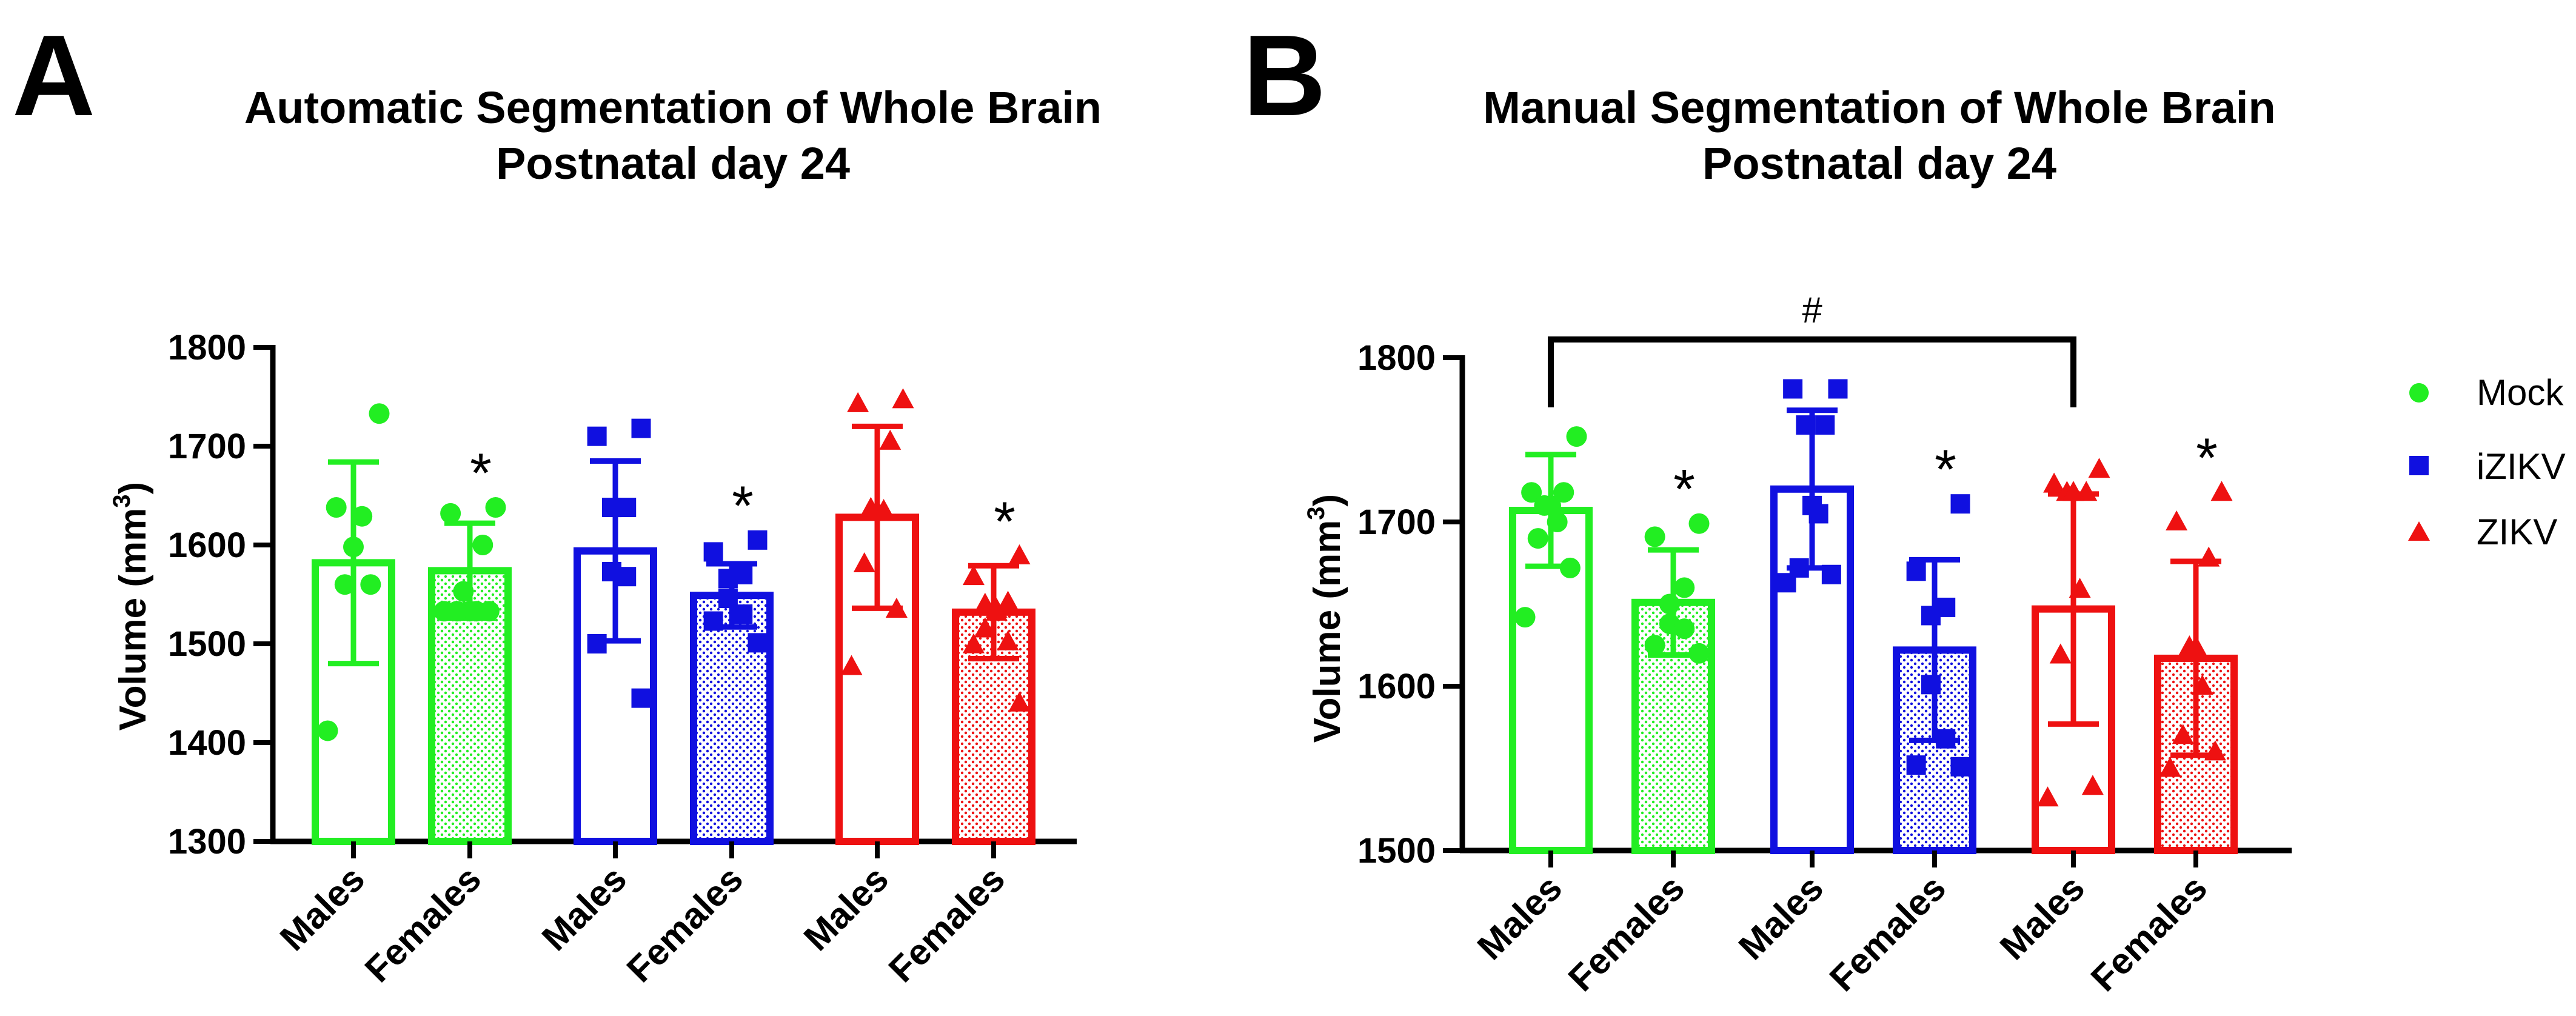 Image resolution: width=2576 pixels, height=1016 pixels. I want to click on legend-mock-label: Mock, so click(2520, 392).